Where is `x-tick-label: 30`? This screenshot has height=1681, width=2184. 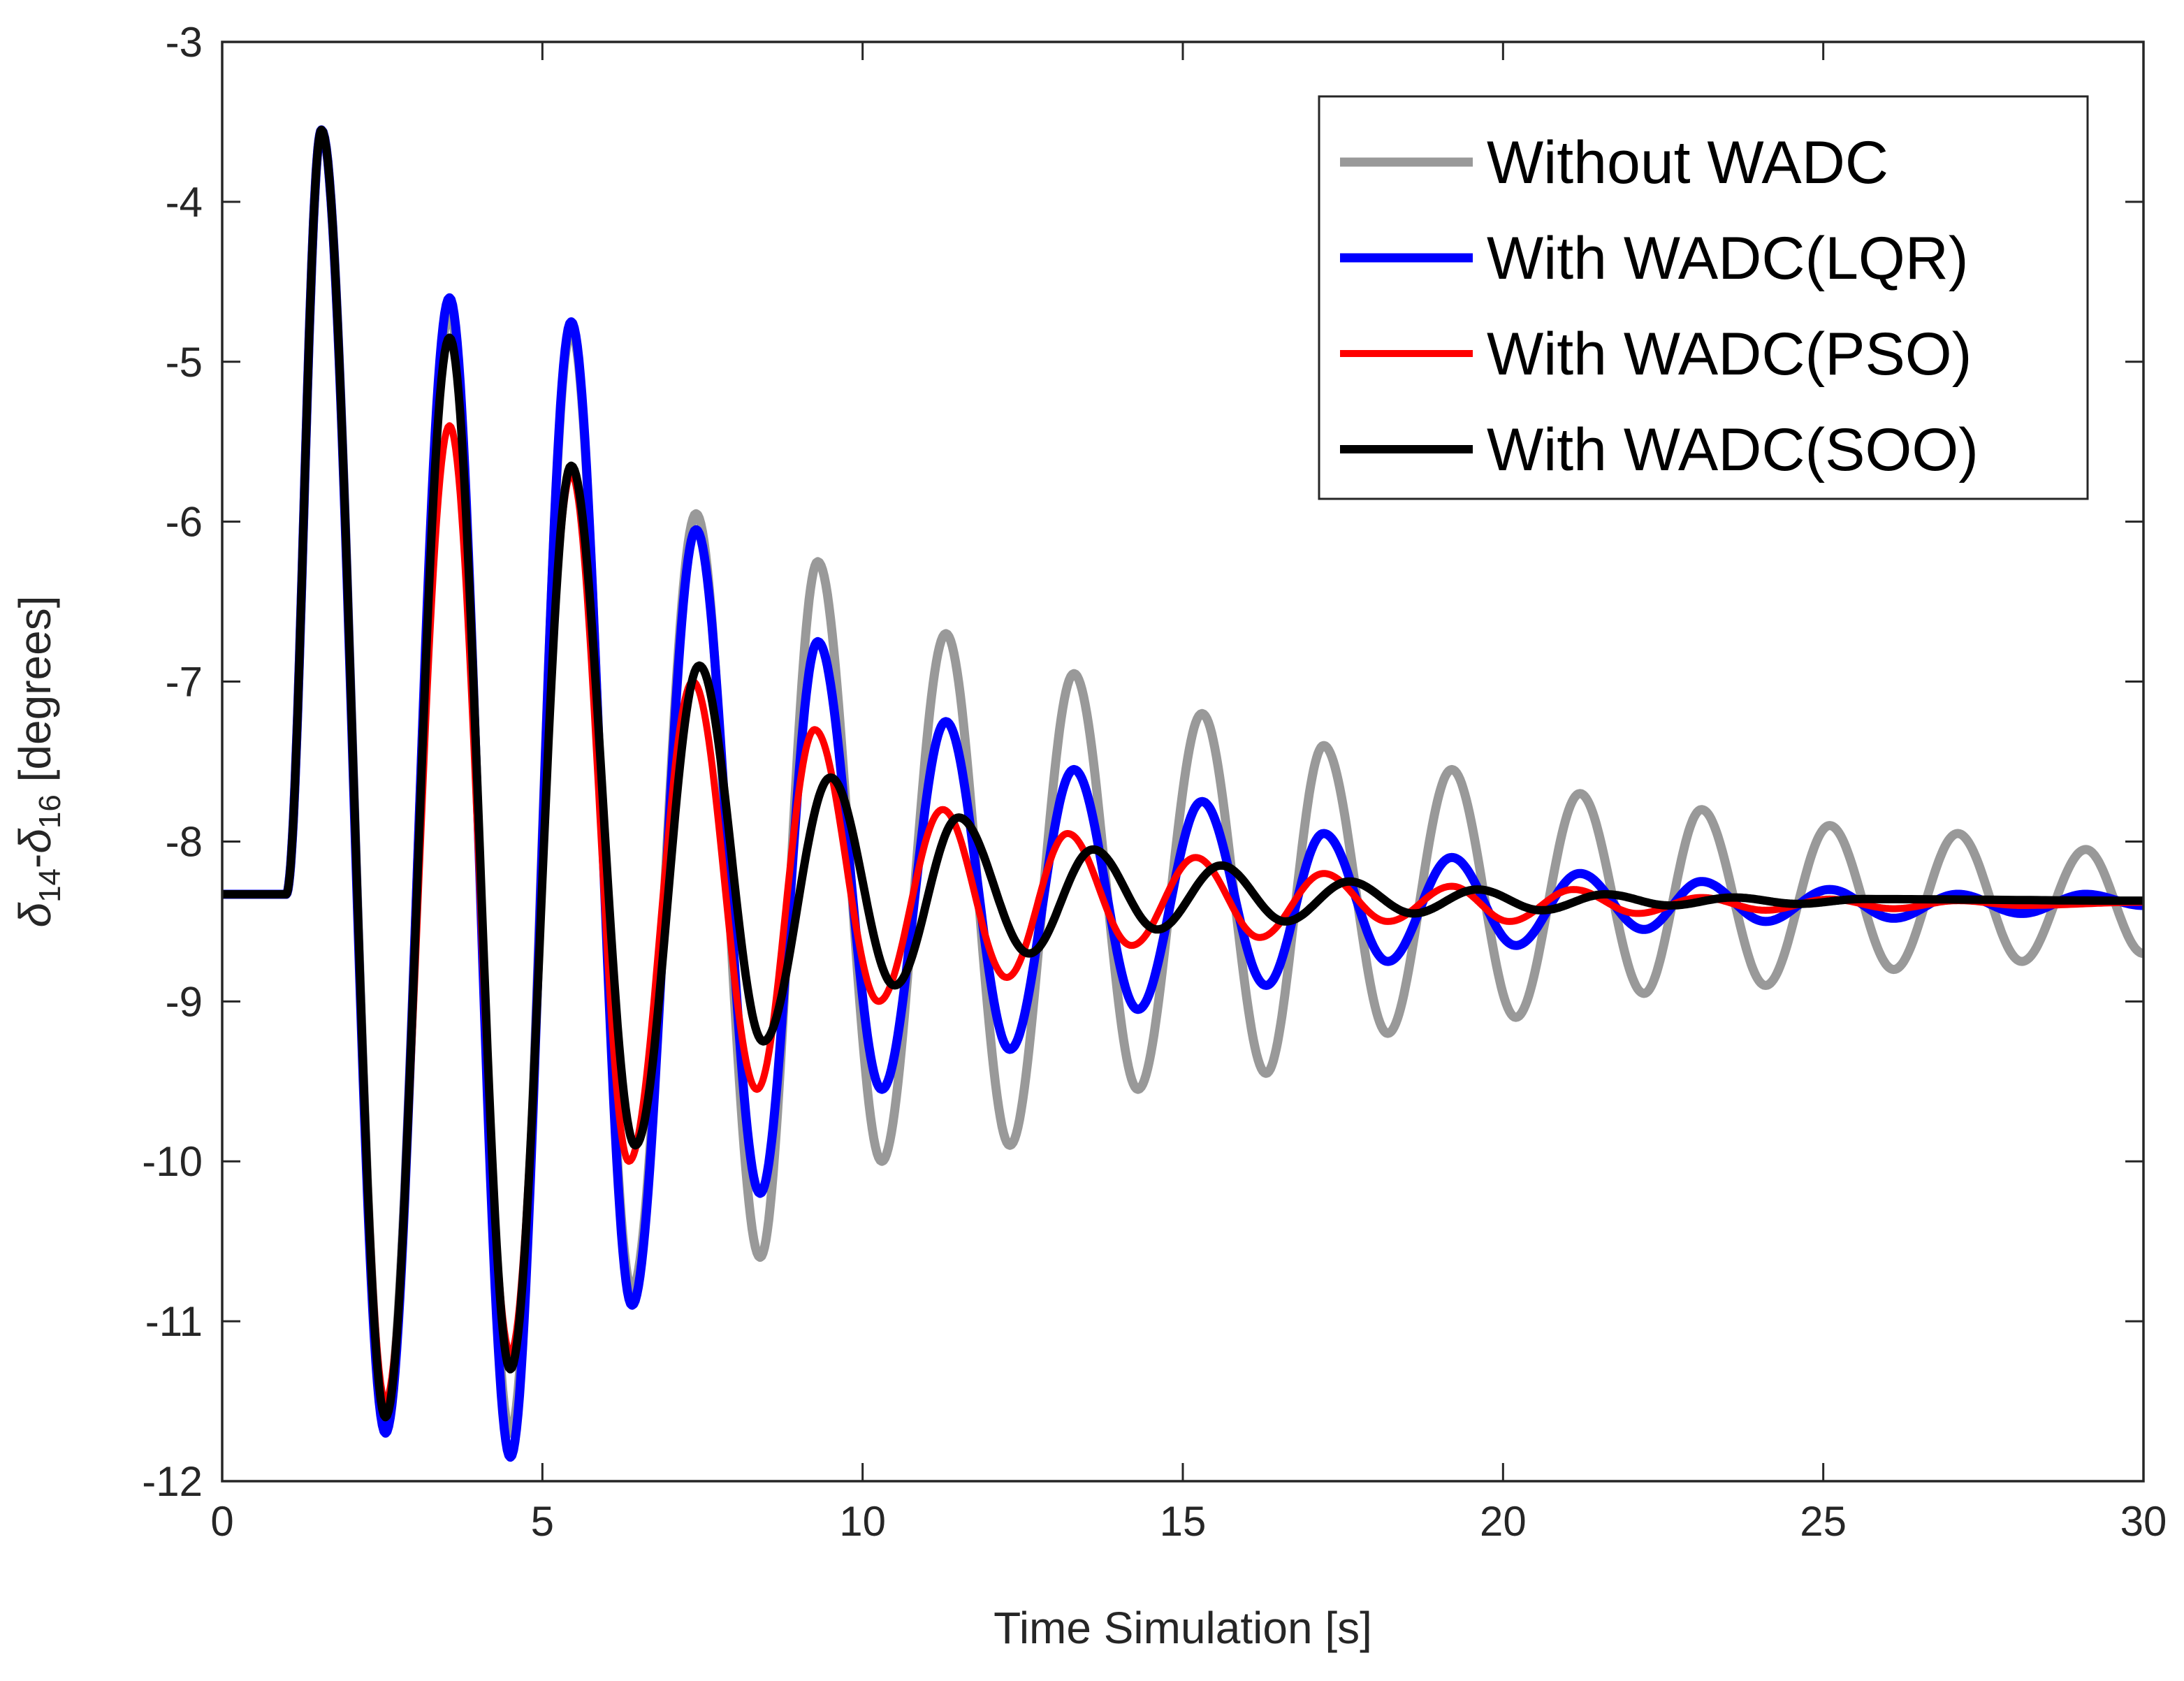 x-tick-label: 30 is located at coordinates (2143, 1521).